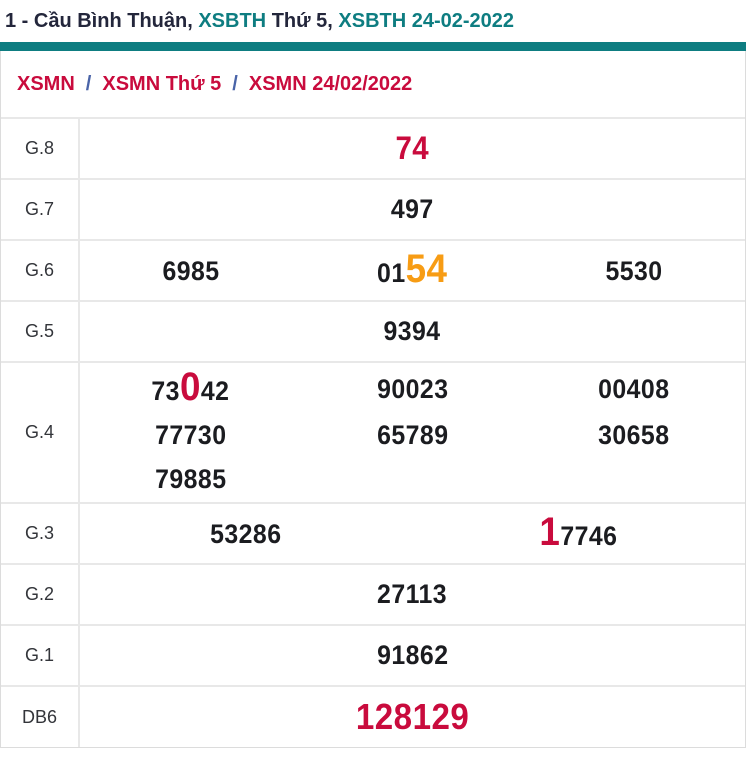 This screenshot has height=777, width=754. What do you see at coordinates (40, 655) in the screenshot?
I see `prize-label: G.1` at bounding box center [40, 655].